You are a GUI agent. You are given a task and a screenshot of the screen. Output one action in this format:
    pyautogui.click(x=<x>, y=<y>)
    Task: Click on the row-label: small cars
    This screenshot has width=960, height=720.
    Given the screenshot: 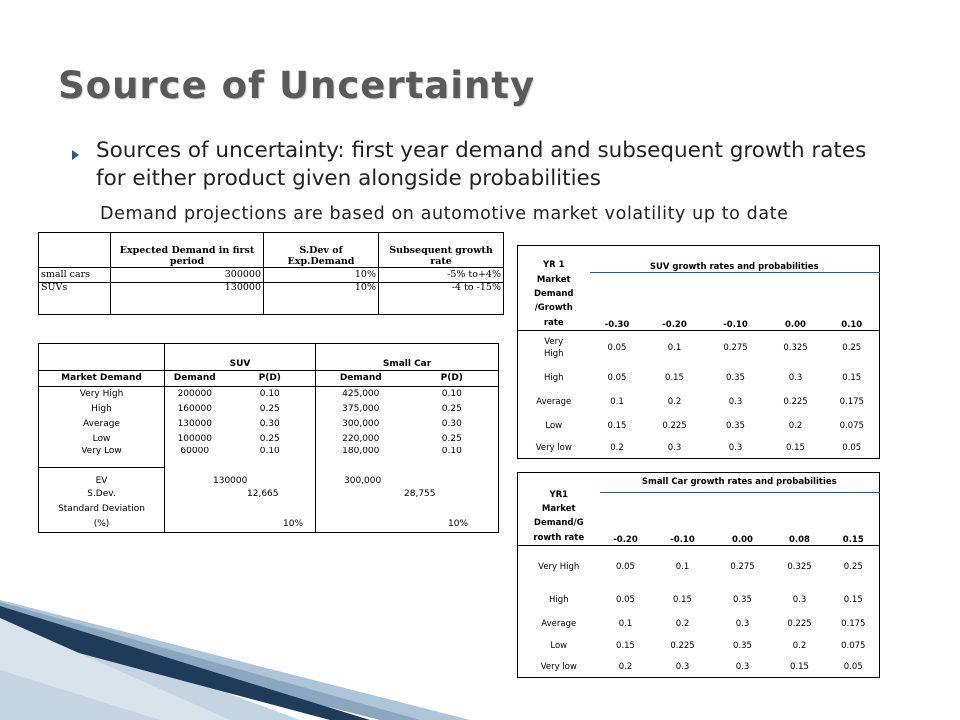 What is the action you would take?
    pyautogui.click(x=74, y=275)
    